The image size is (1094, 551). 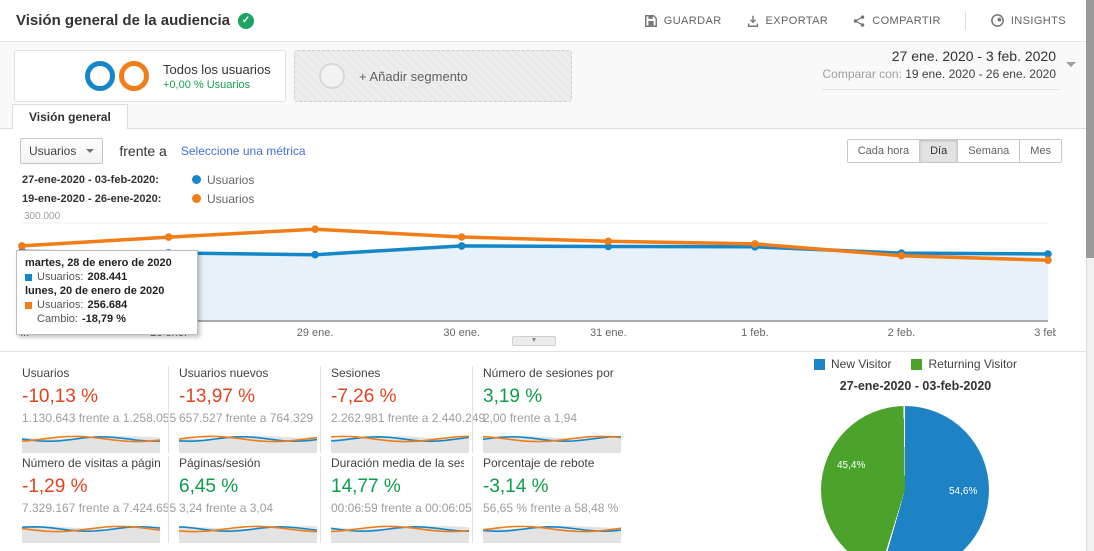 What do you see at coordinates (217, 69) in the screenshot?
I see `segment-title: Todos los usuarios` at bounding box center [217, 69].